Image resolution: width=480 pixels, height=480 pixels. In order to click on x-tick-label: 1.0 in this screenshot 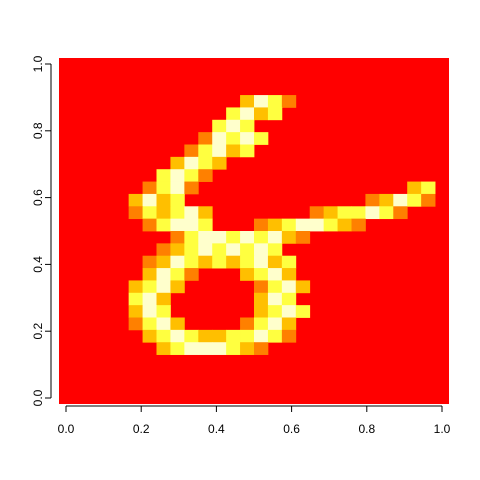, I will do `click(442, 429)`.